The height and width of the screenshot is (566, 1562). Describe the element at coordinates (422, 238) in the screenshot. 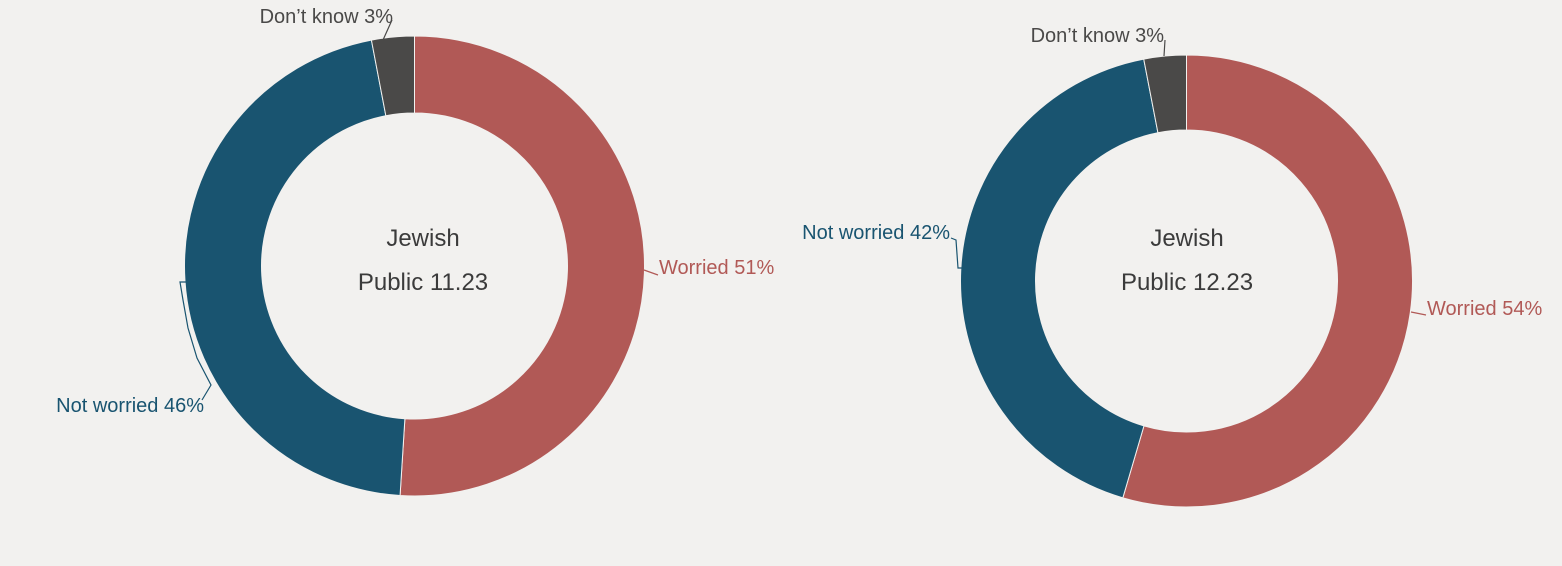

I see `chart-1-title-line-1: Jewish` at that location.